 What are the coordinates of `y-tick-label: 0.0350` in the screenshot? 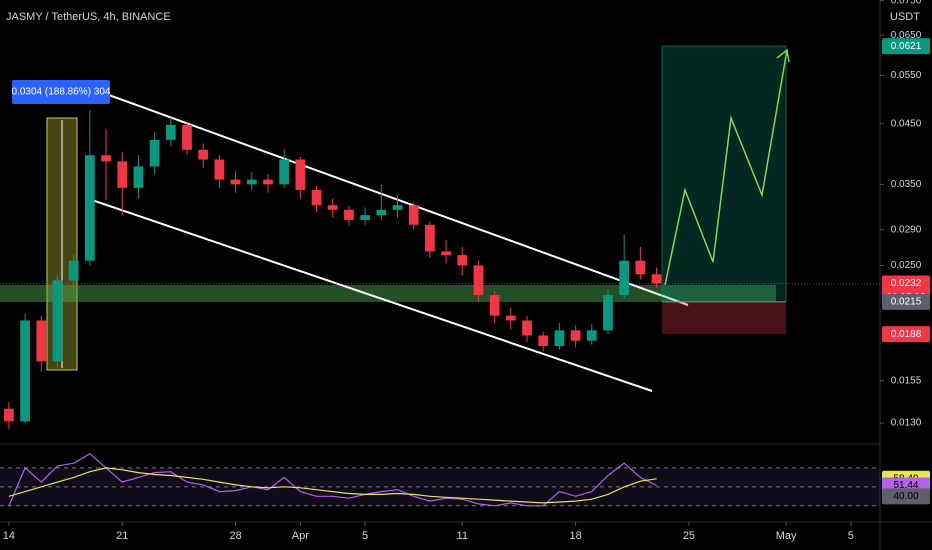 It's located at (906, 184).